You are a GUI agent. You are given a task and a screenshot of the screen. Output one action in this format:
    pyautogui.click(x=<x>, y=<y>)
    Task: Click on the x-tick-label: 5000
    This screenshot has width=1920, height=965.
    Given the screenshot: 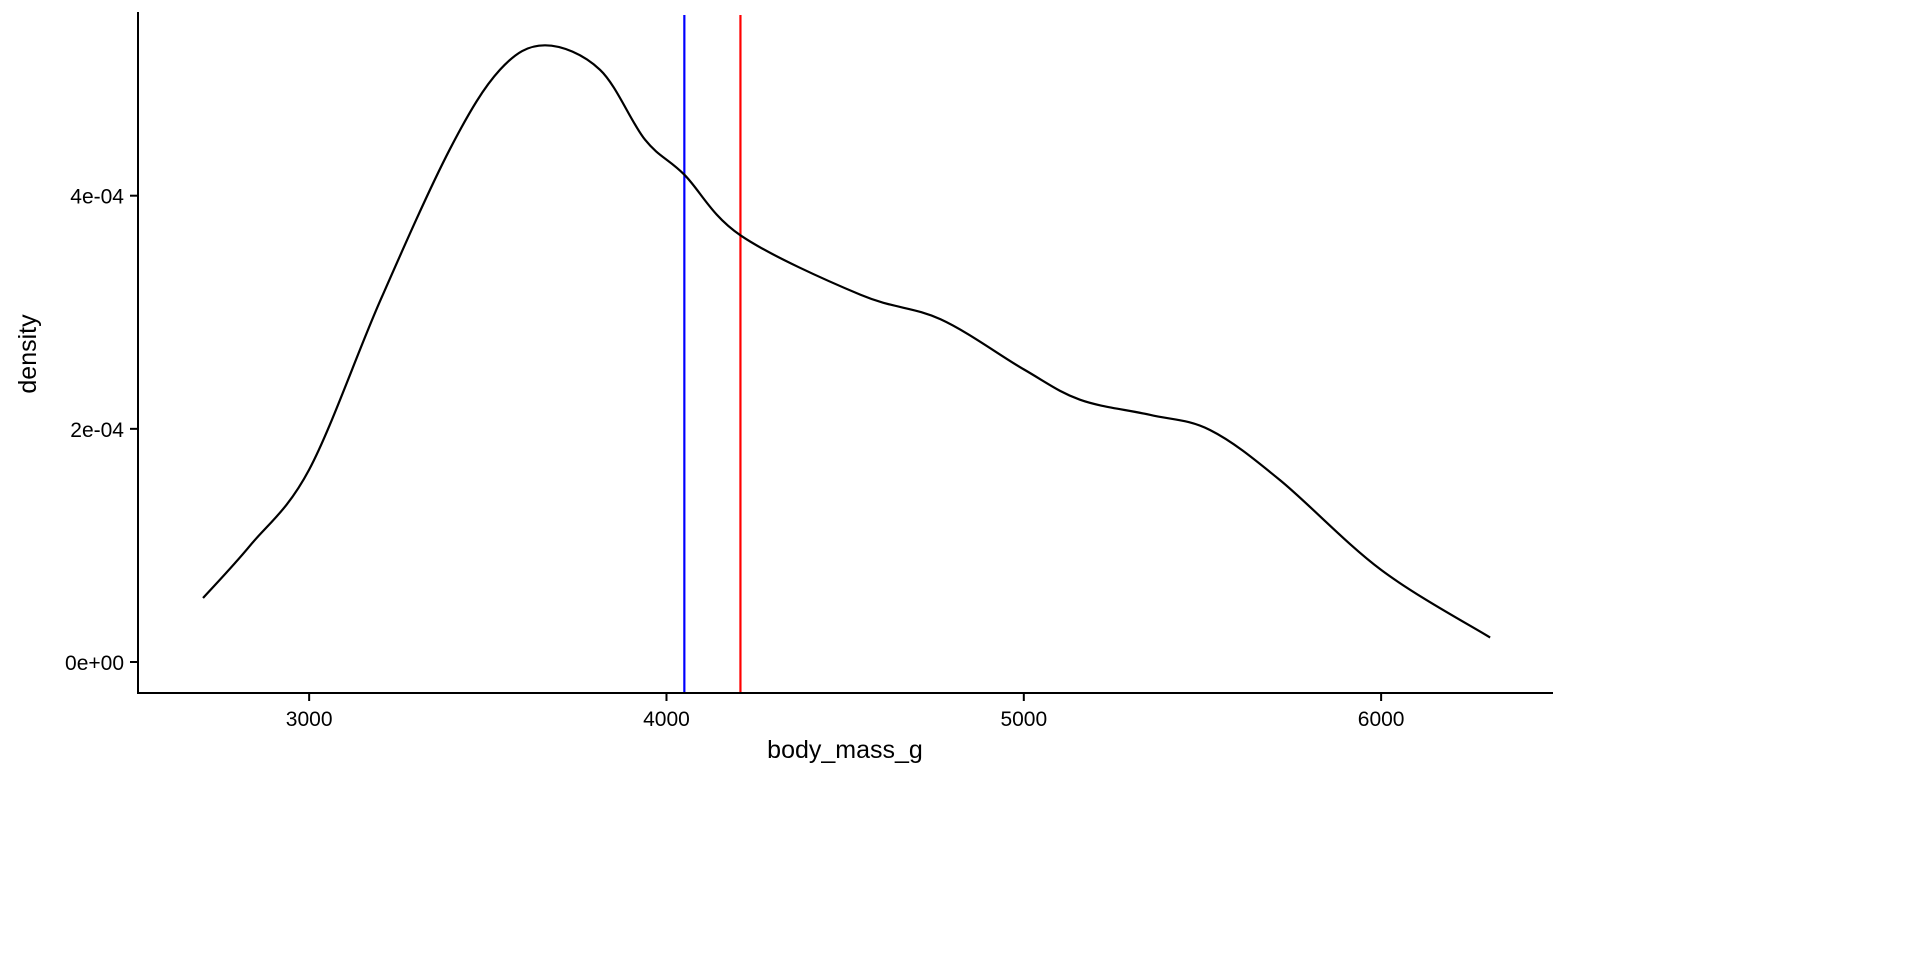 What is the action you would take?
    pyautogui.click(x=1023, y=719)
    